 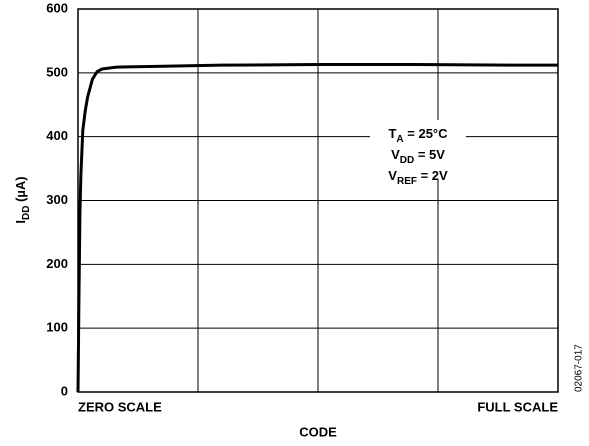 I want to click on annotation-sub: DD, so click(x=407, y=160).